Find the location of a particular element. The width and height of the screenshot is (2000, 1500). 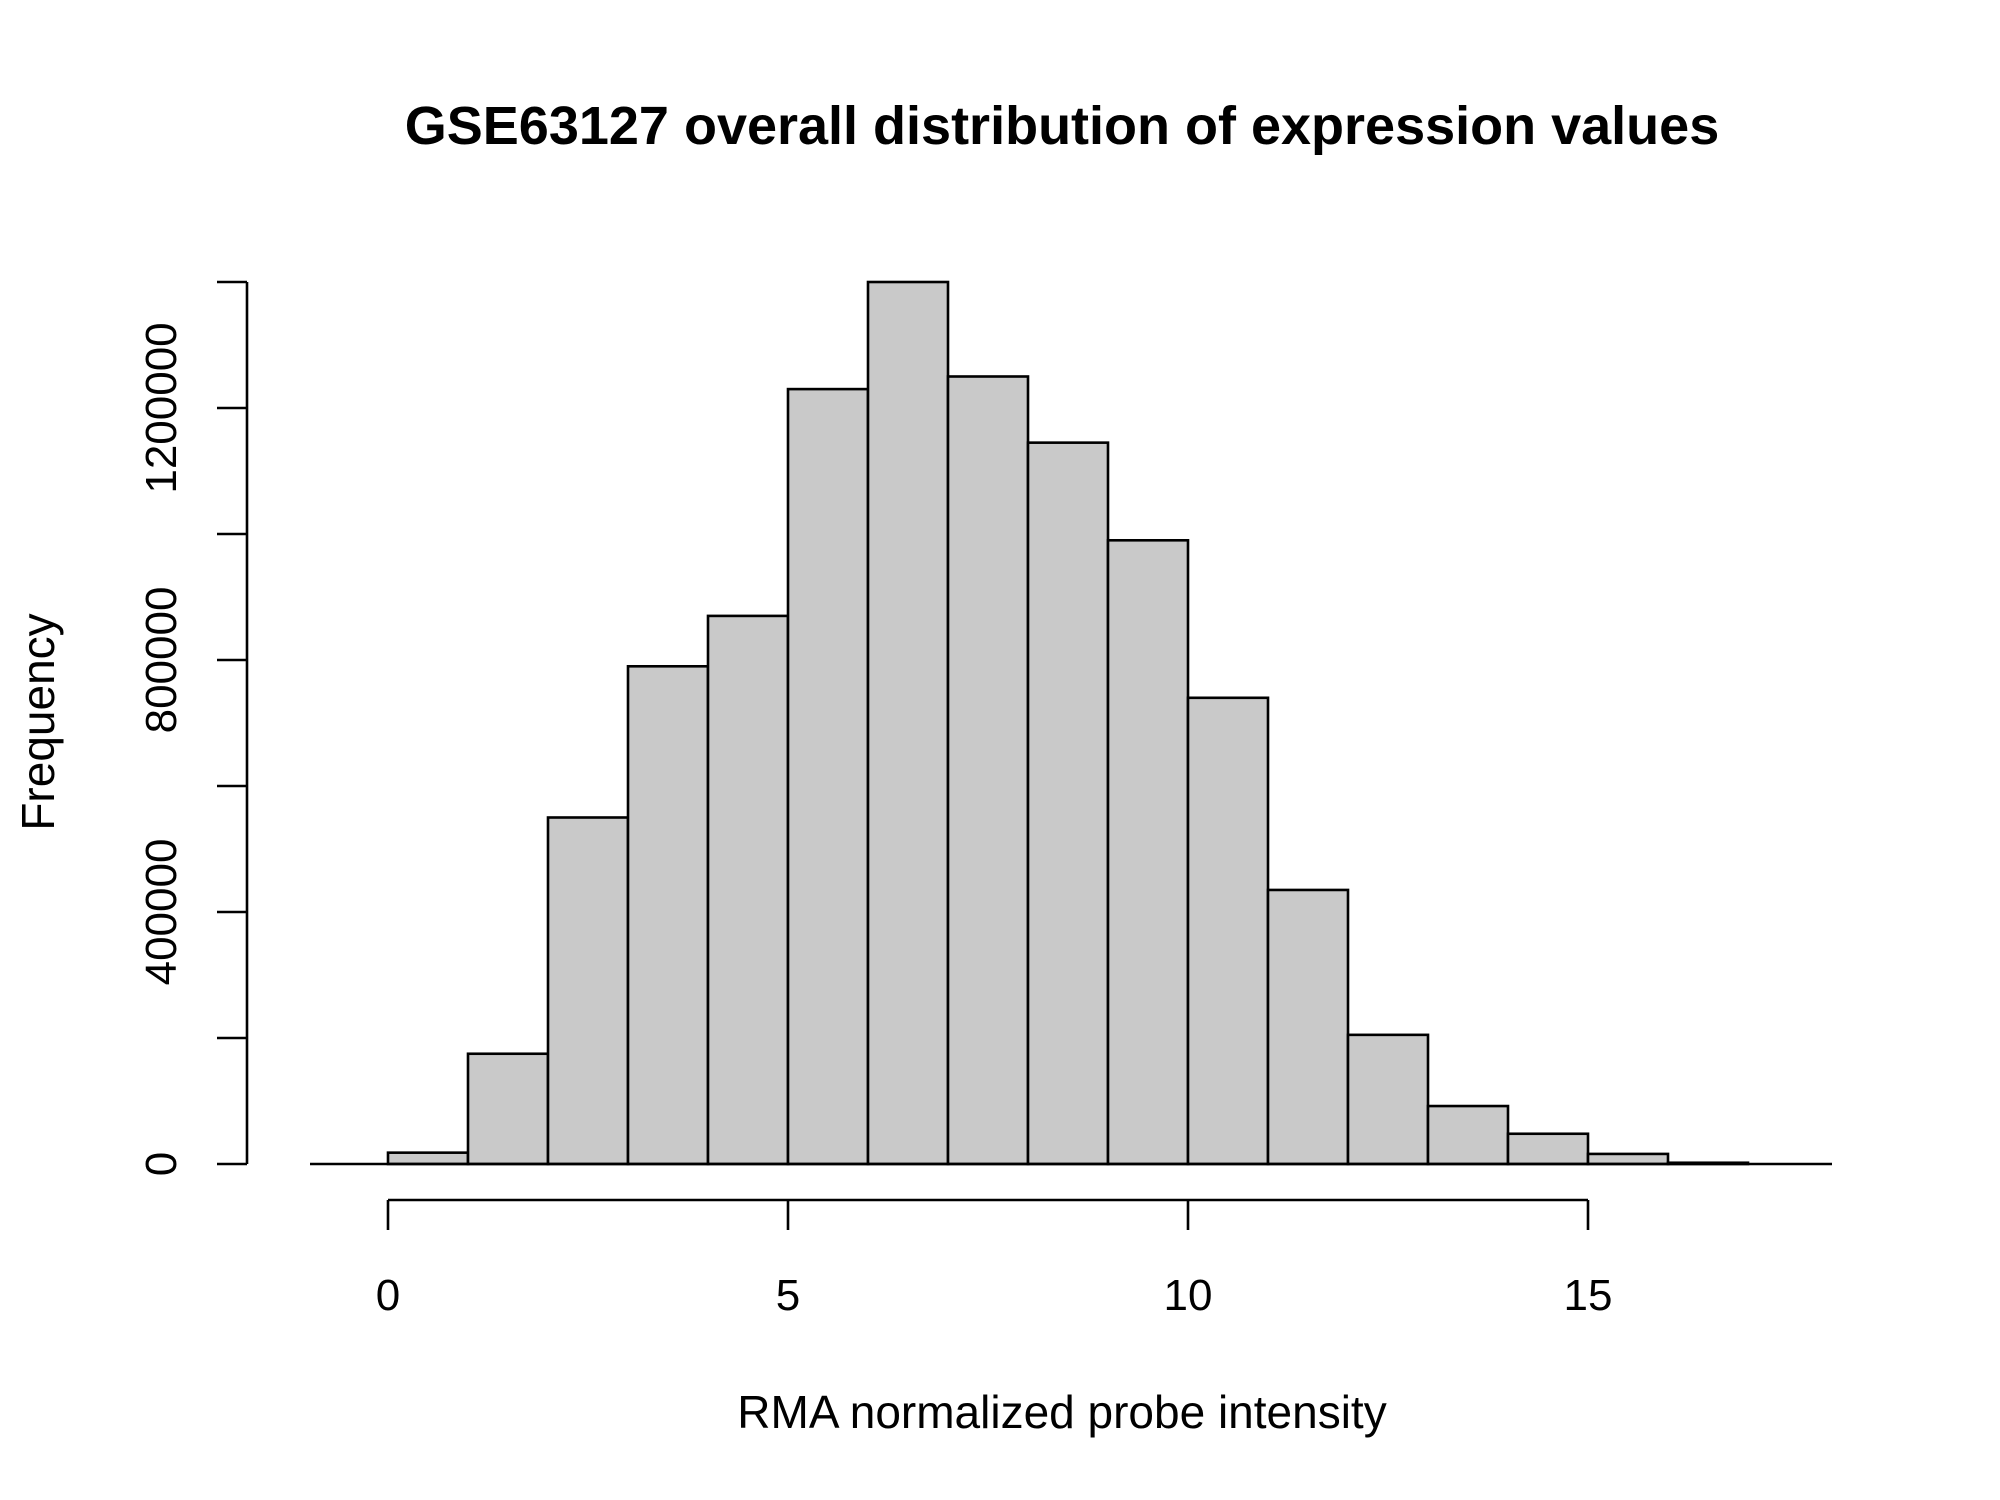

x-axis: 0 5 10 15 is located at coordinates (994, 1259).